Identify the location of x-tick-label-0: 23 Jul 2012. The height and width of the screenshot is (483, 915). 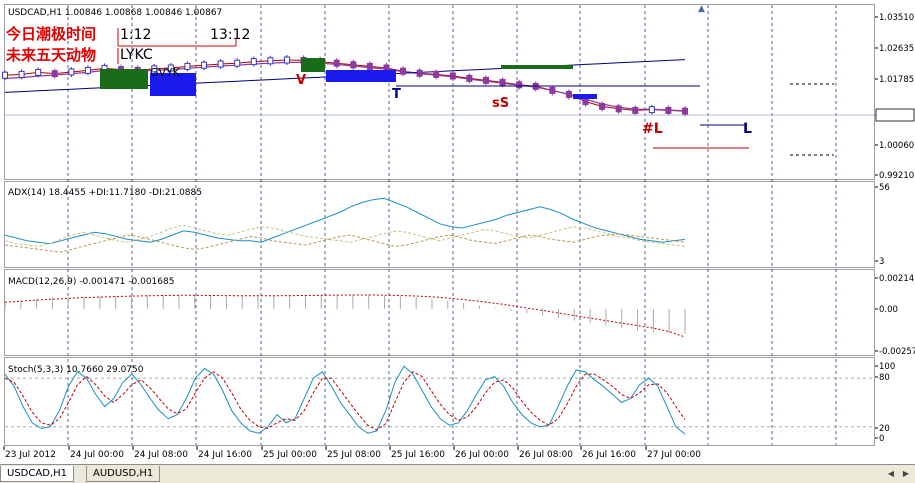
(30, 455).